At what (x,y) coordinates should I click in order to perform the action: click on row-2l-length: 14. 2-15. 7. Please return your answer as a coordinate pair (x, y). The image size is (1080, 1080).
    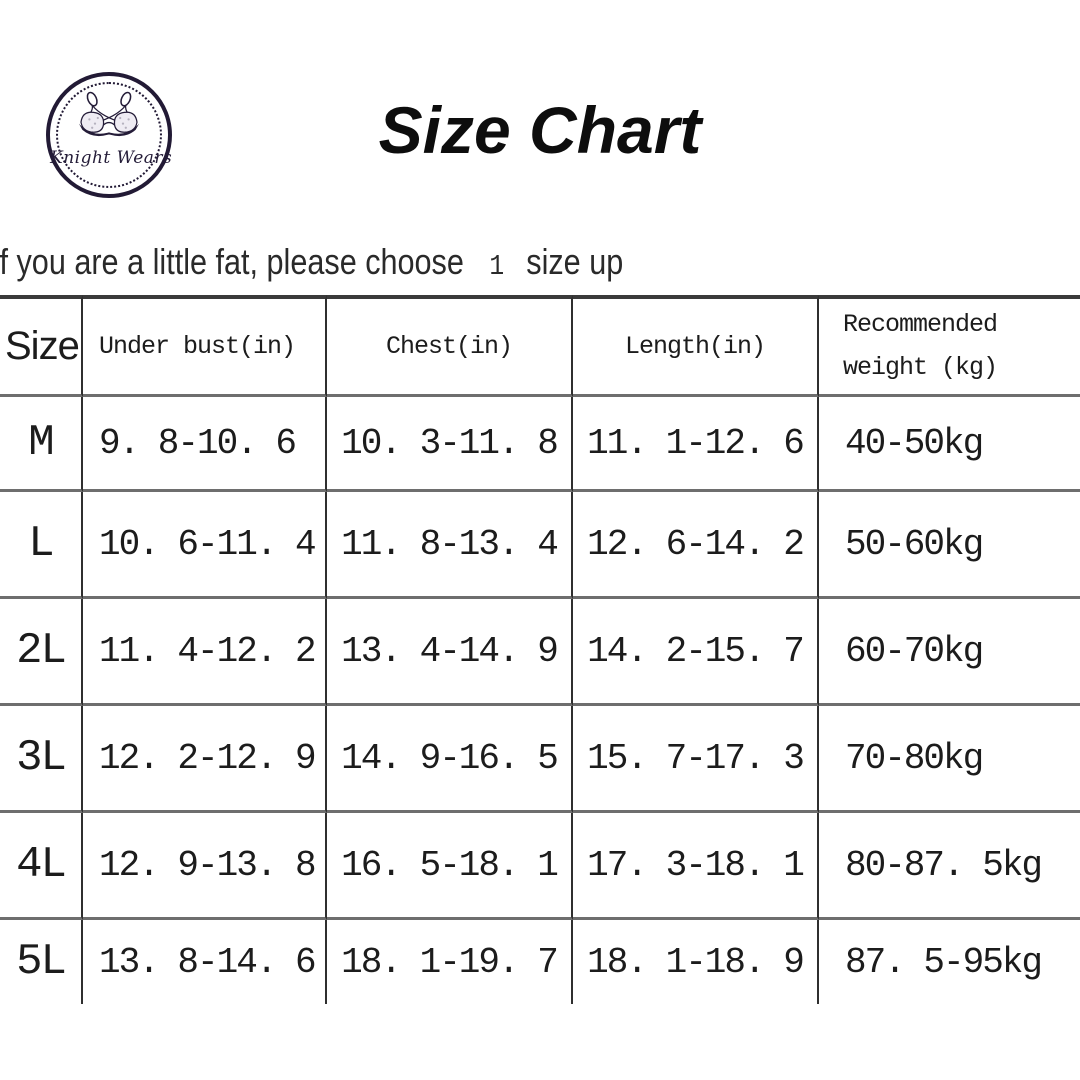
    Looking at the image, I should click on (696, 652).